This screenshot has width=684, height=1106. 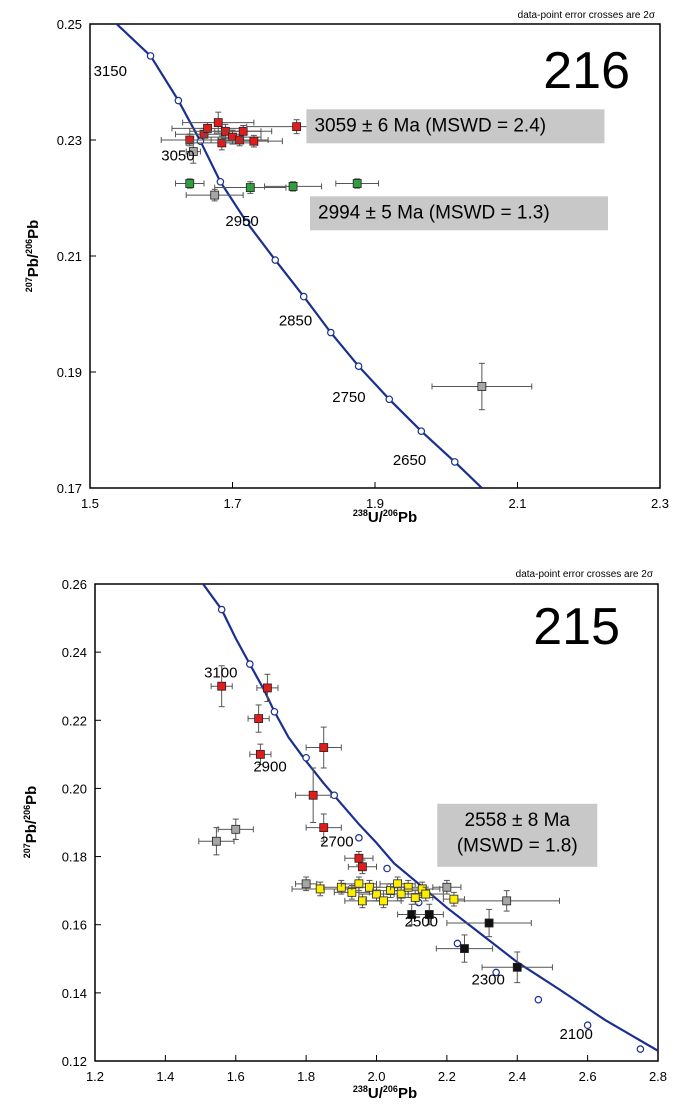 I want to click on y-label-sup1: 207, so click(x=27, y=850).